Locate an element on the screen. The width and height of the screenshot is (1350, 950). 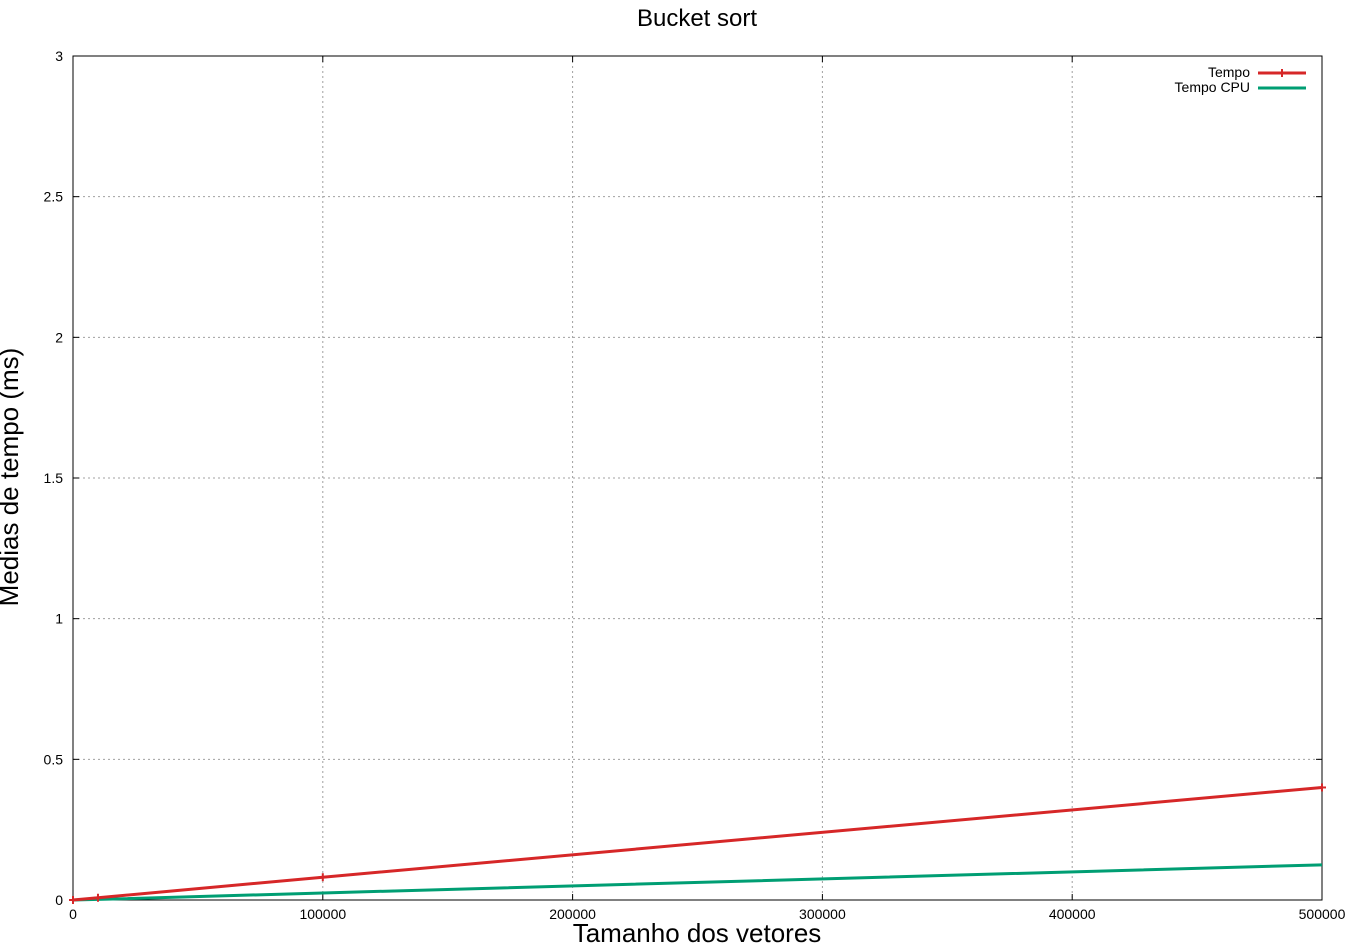
x-tick-label: 0 is located at coordinates (73, 914).